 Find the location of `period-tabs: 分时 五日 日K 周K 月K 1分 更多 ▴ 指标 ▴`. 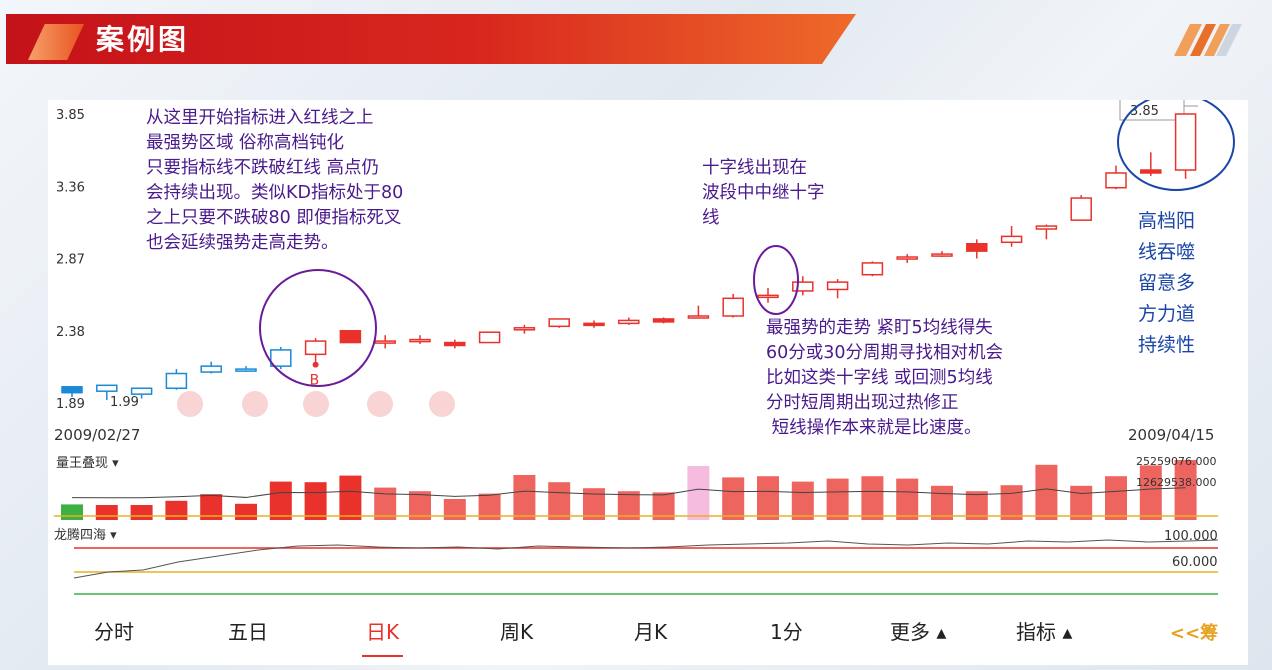

period-tabs: 分时 五日 日K 周K 月K 1分 更多 ▴ 指标 ▴ is located at coordinates (593, 631).